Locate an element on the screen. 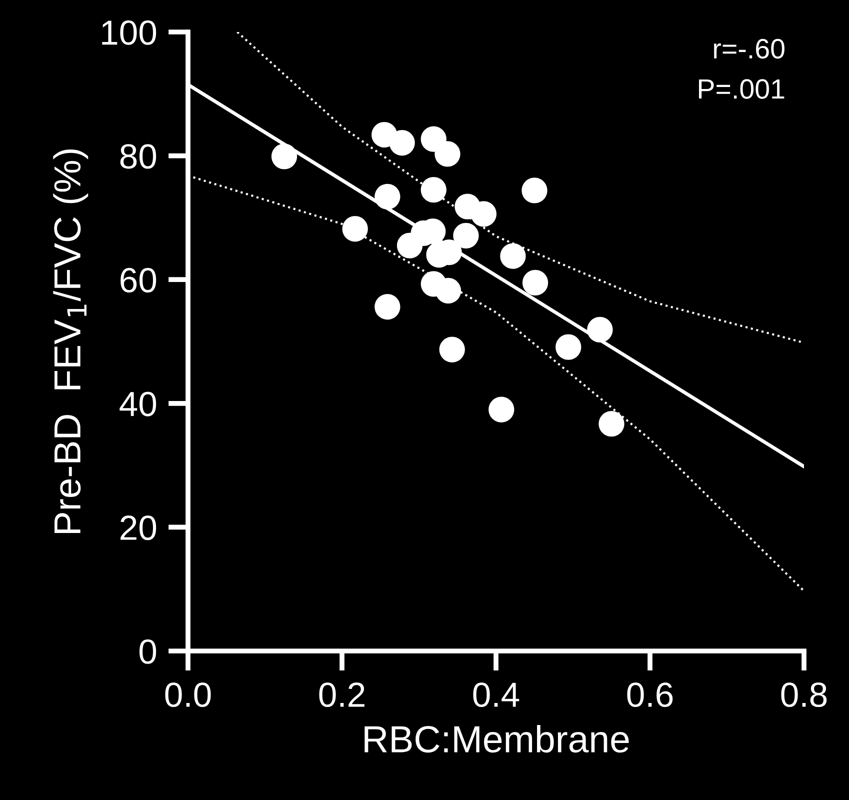 The height and width of the screenshot is (800, 849). x-tick-label: 0.0 is located at coordinates (188, 695).